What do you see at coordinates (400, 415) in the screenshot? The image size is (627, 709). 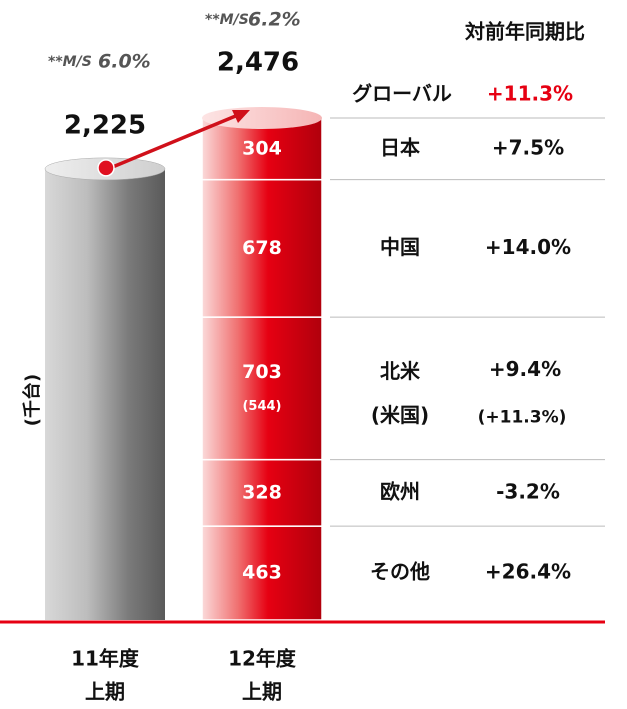 I see `region-sub-name: (米国)` at bounding box center [400, 415].